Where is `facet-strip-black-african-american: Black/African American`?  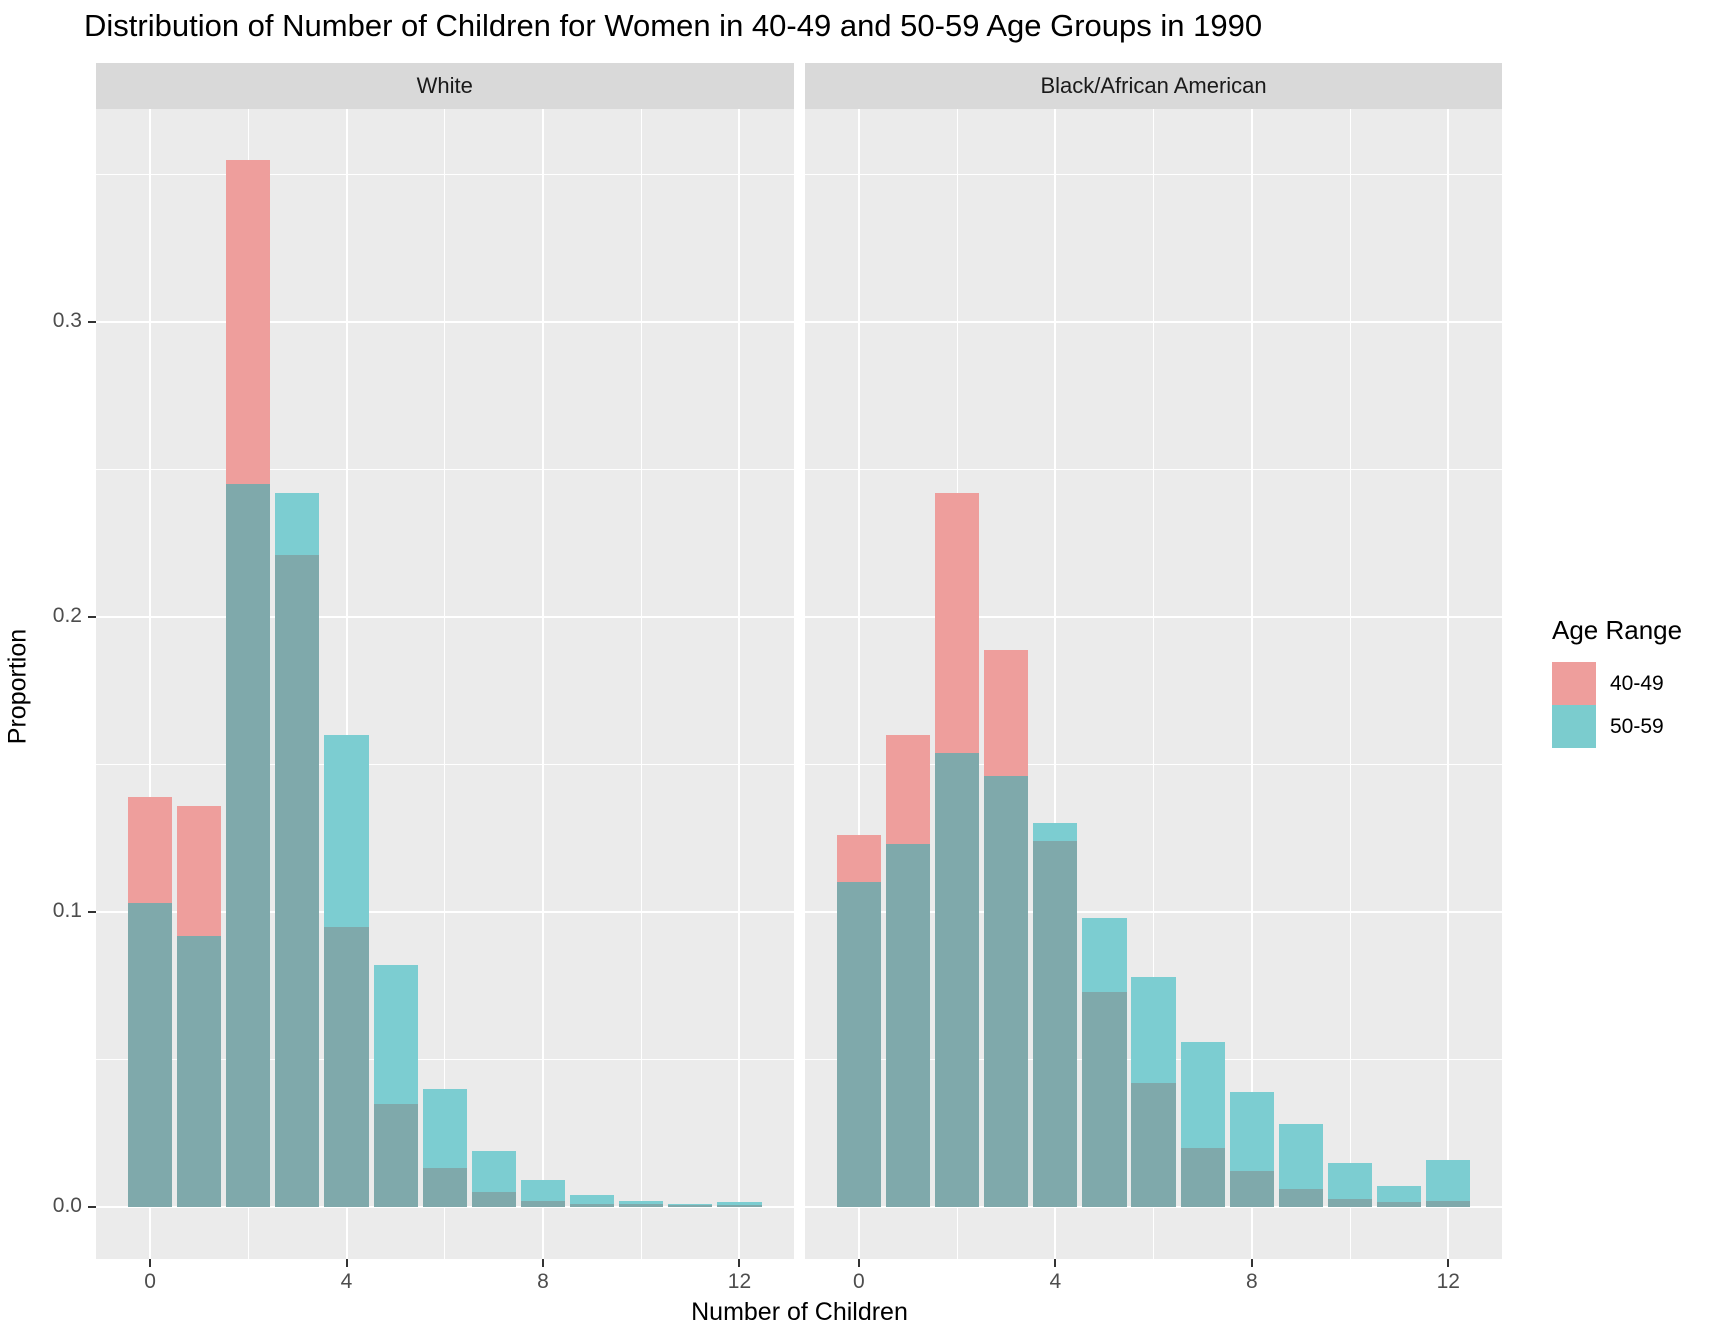 facet-strip-black-african-american: Black/African American is located at coordinates (1153, 86).